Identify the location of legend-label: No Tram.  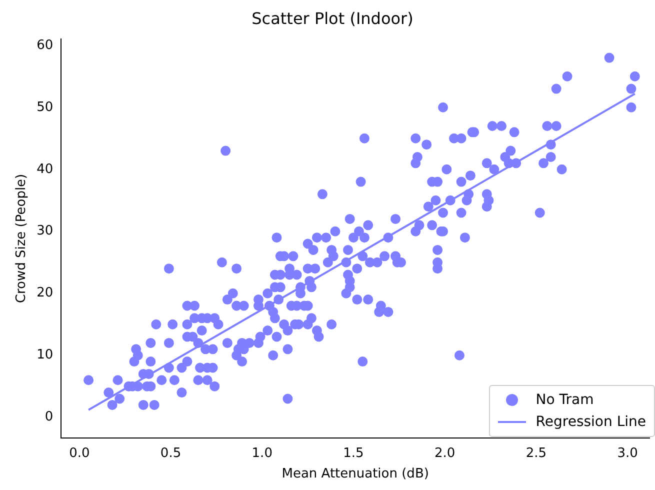
(565, 400).